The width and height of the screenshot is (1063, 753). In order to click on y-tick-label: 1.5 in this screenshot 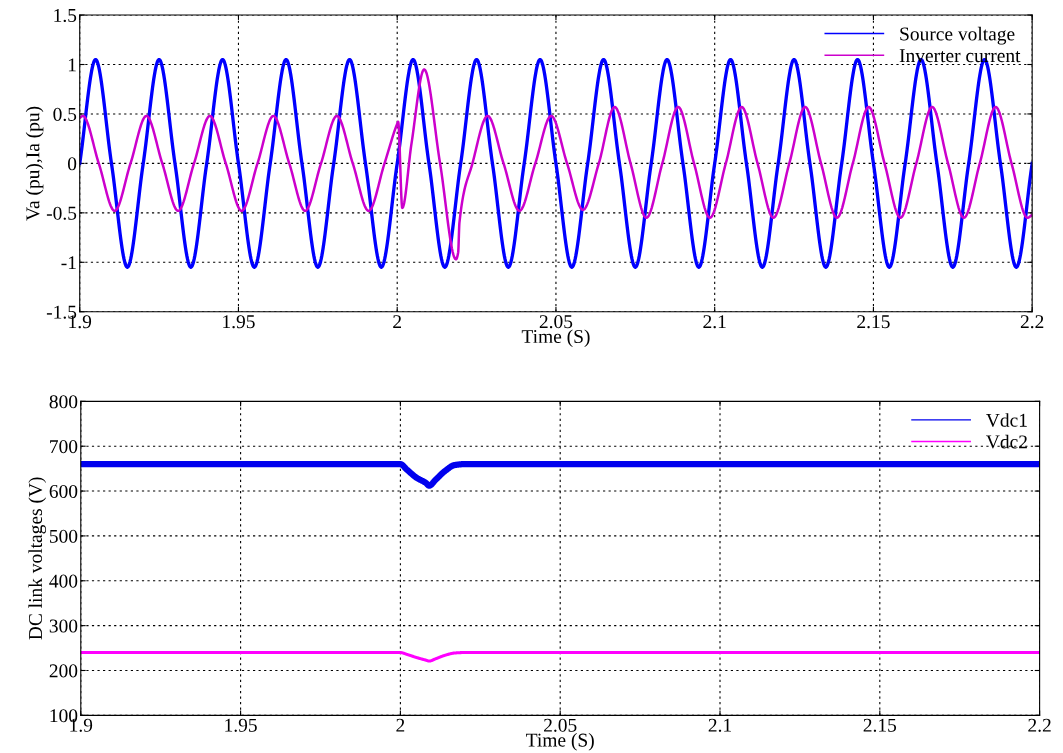, I will do `click(65, 15)`.